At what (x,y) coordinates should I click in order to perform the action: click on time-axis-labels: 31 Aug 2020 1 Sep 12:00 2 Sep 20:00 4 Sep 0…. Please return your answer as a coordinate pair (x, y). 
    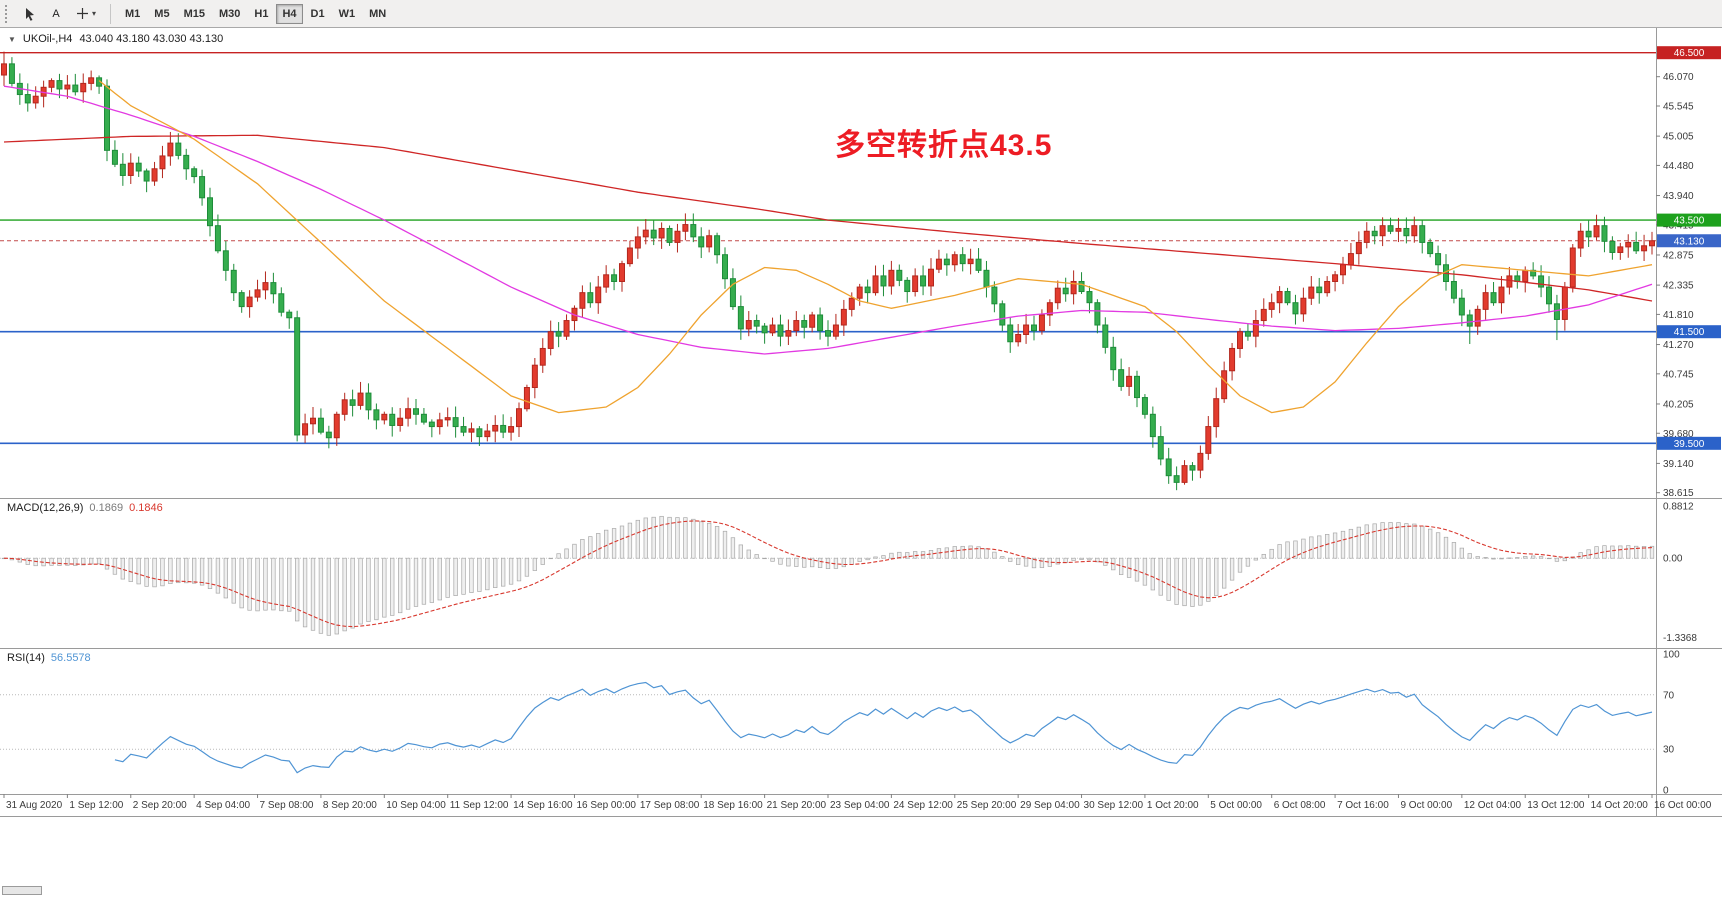
    Looking at the image, I should click on (857, 802).